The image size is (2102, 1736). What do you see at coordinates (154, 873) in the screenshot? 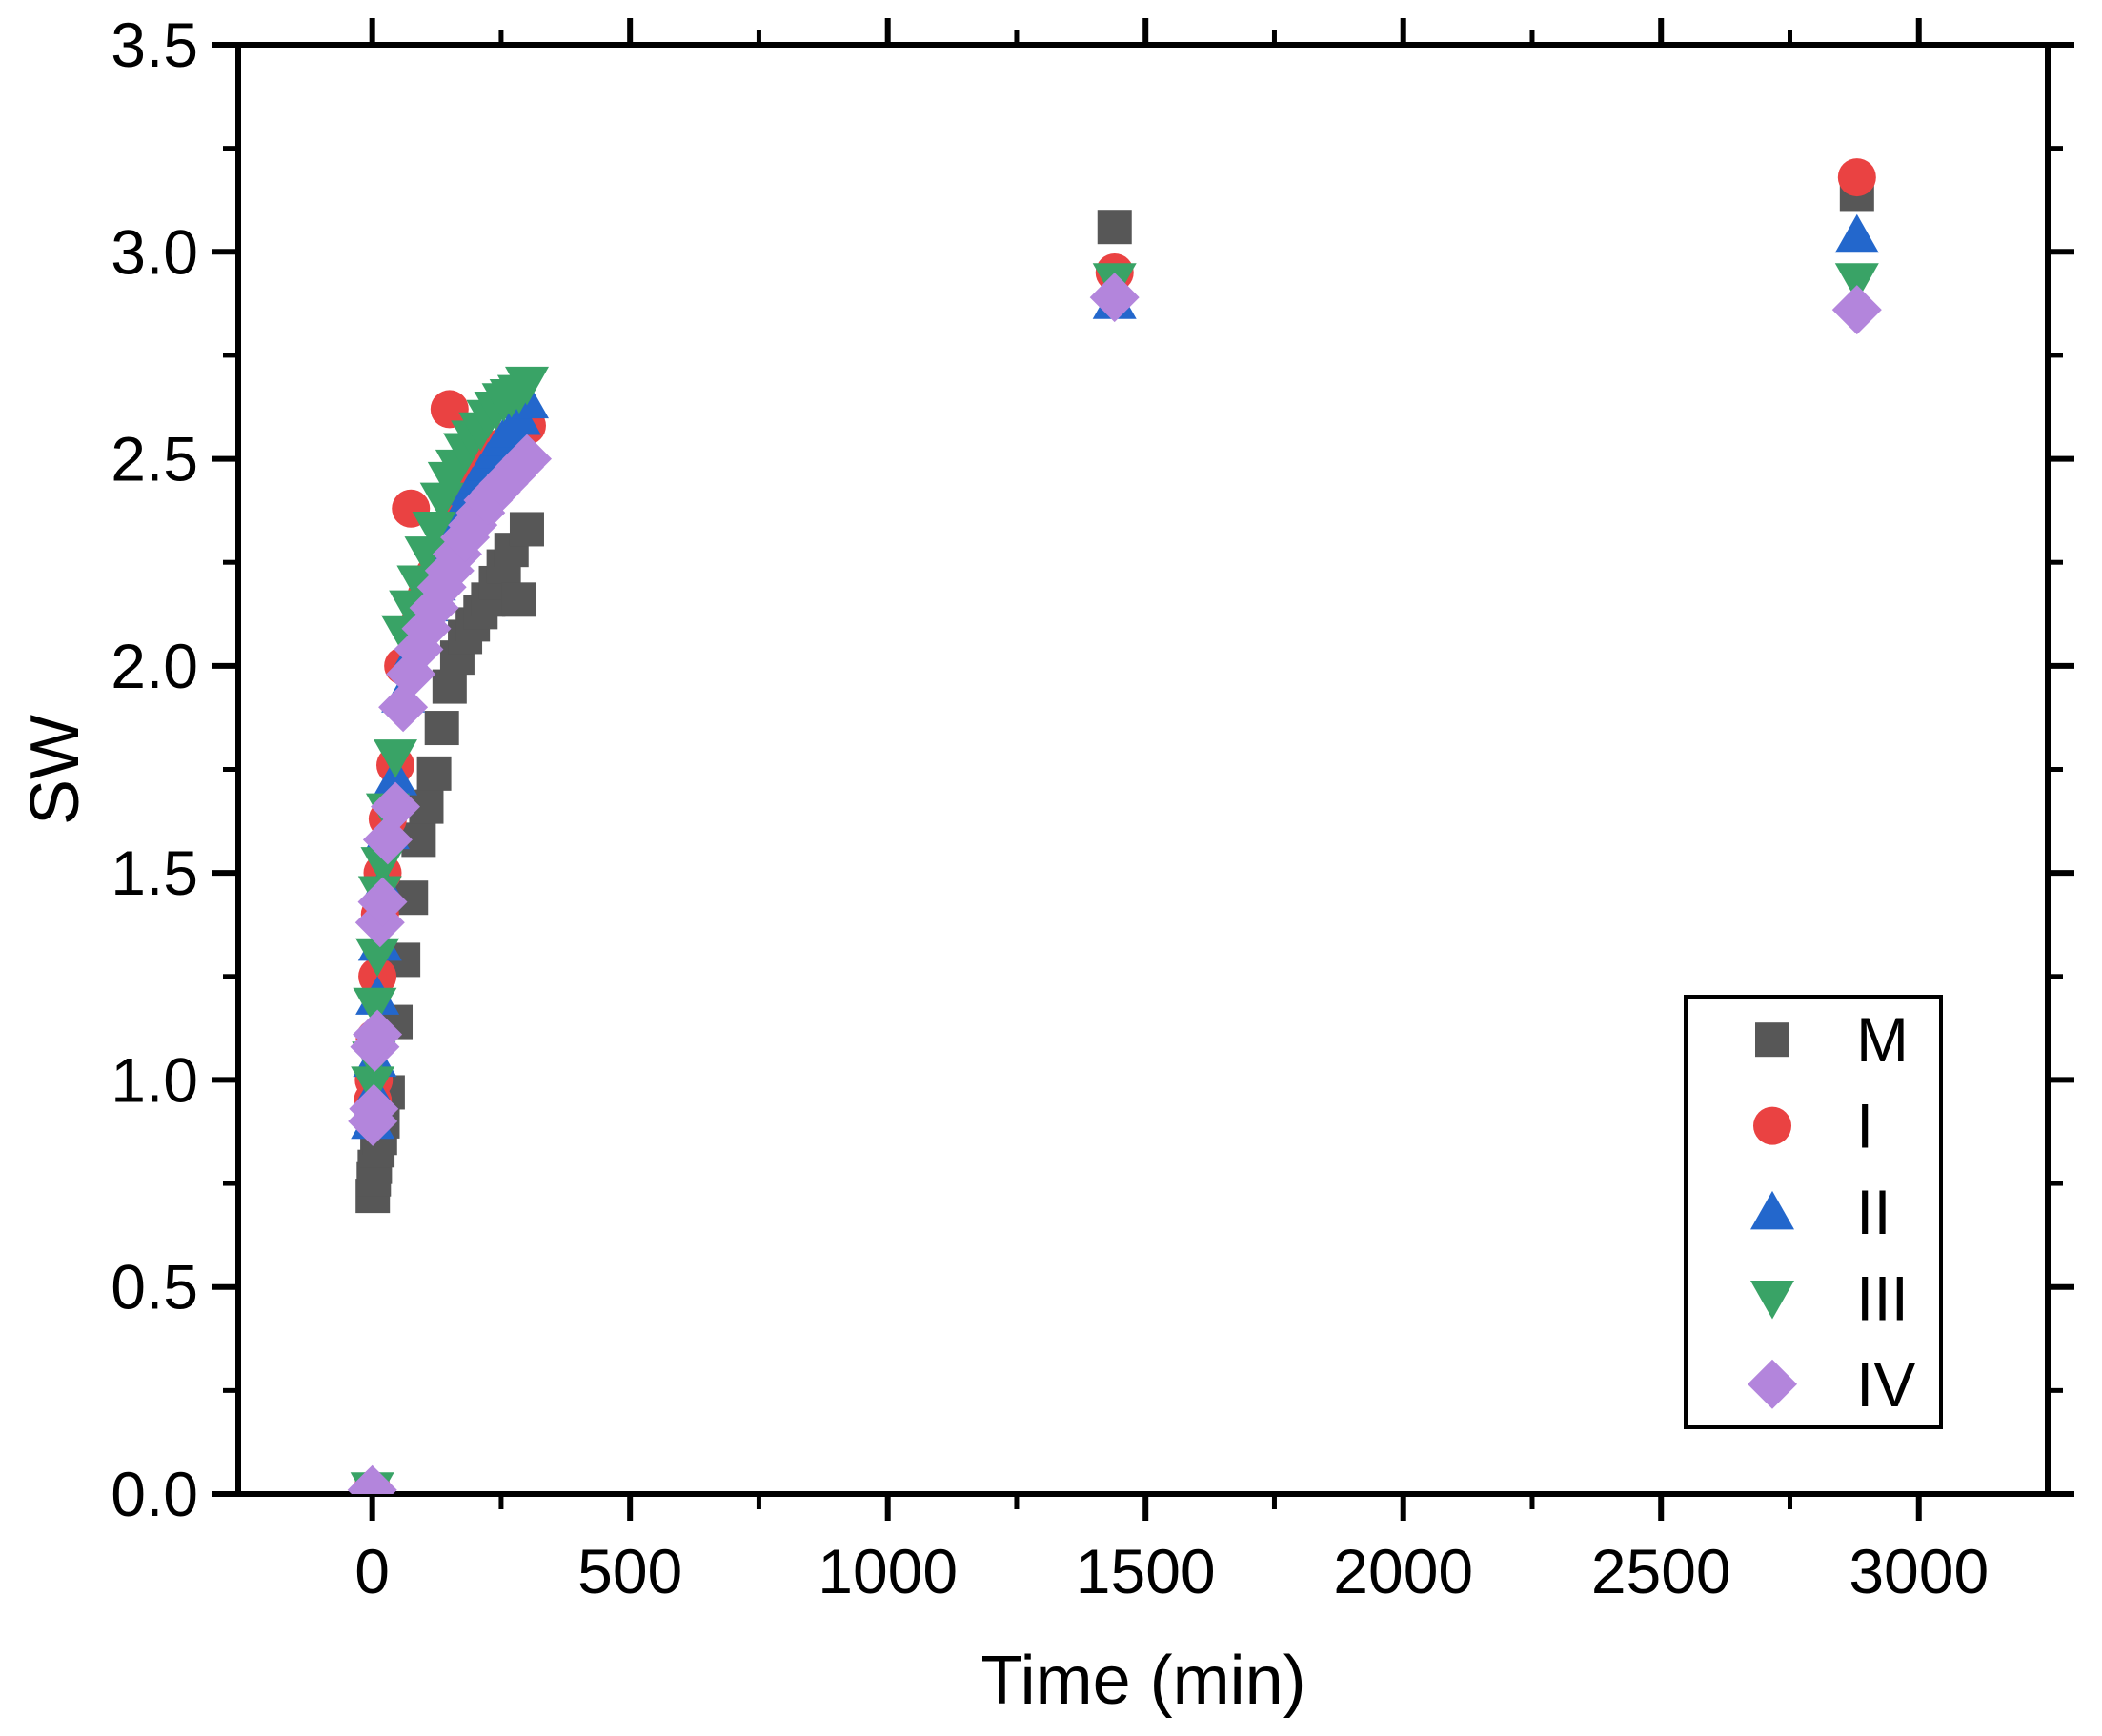
I see `y-tick-label: 1.5` at bounding box center [154, 873].